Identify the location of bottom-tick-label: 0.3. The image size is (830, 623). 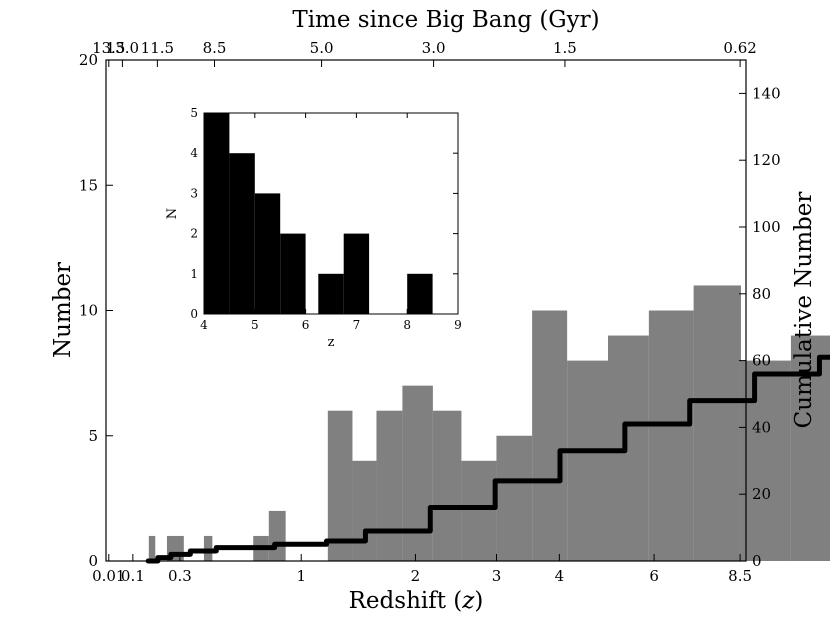
(180, 576).